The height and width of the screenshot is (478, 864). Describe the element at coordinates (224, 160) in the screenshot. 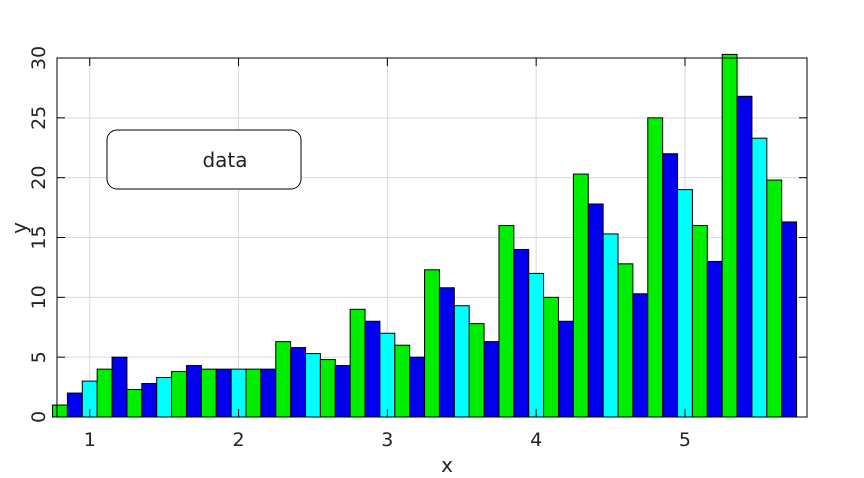

I see `legend-entry-data: data` at that location.